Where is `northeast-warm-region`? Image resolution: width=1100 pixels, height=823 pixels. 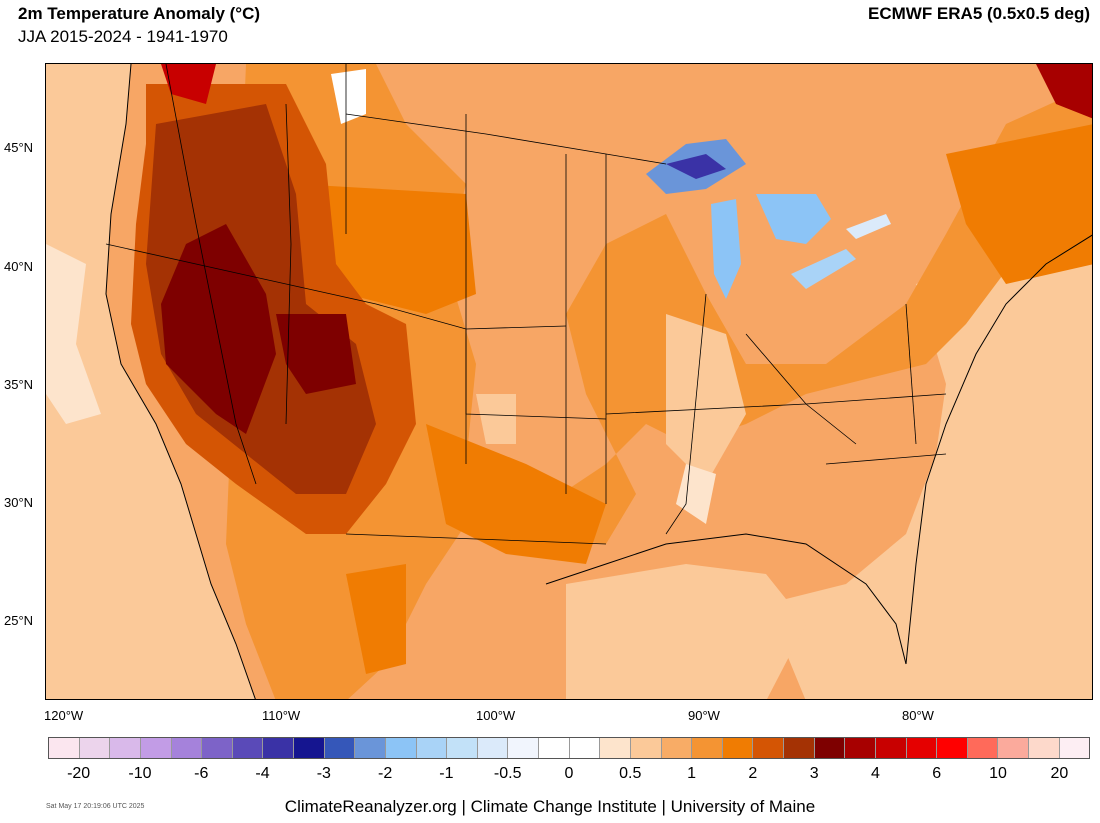 northeast-warm-region is located at coordinates (1019, 204).